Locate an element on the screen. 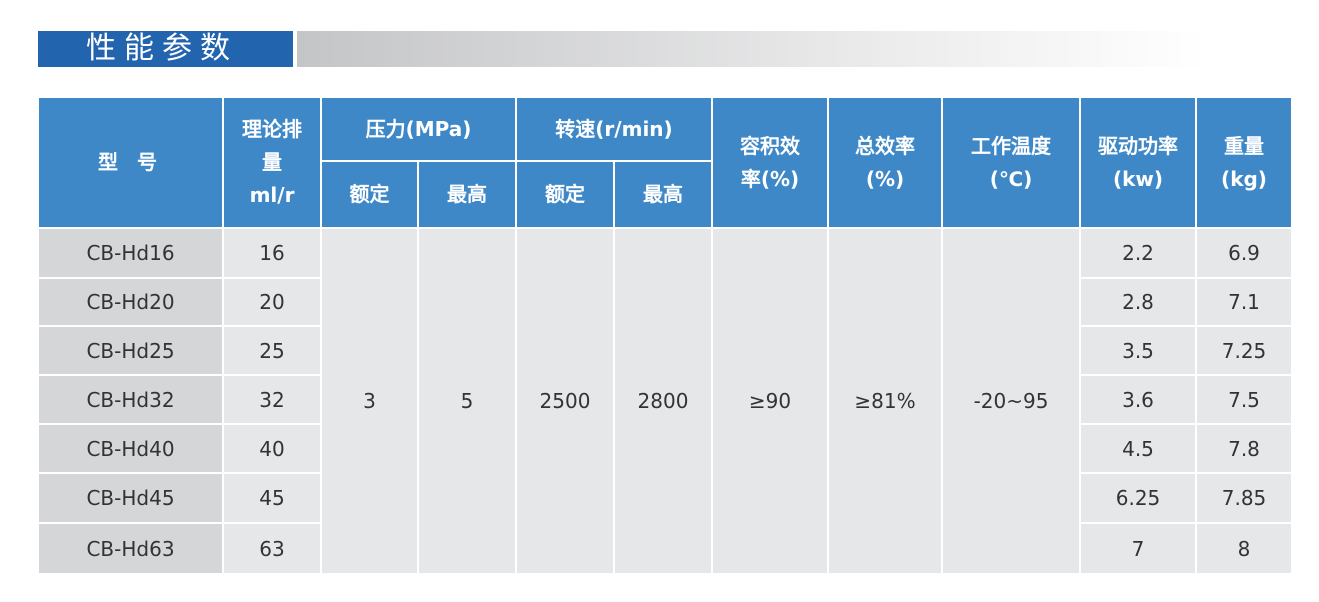 The width and height of the screenshot is (1319, 602). cell-displacement: 20 is located at coordinates (272, 302).